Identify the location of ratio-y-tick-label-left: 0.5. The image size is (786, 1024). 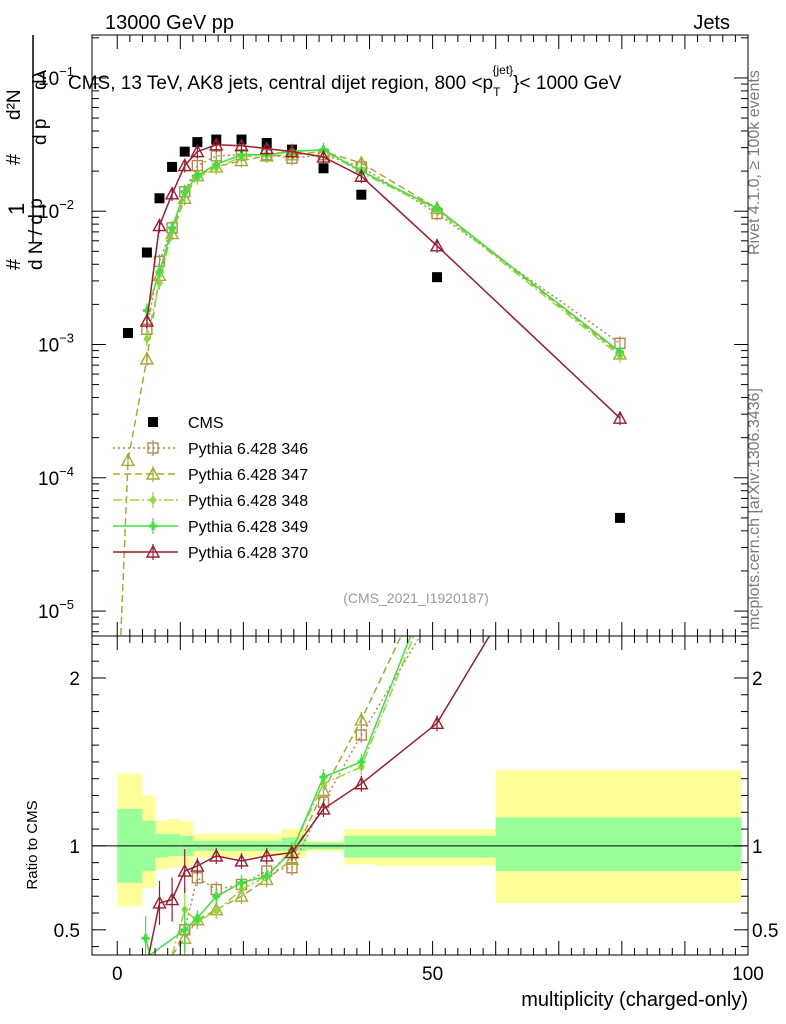
(67, 931).